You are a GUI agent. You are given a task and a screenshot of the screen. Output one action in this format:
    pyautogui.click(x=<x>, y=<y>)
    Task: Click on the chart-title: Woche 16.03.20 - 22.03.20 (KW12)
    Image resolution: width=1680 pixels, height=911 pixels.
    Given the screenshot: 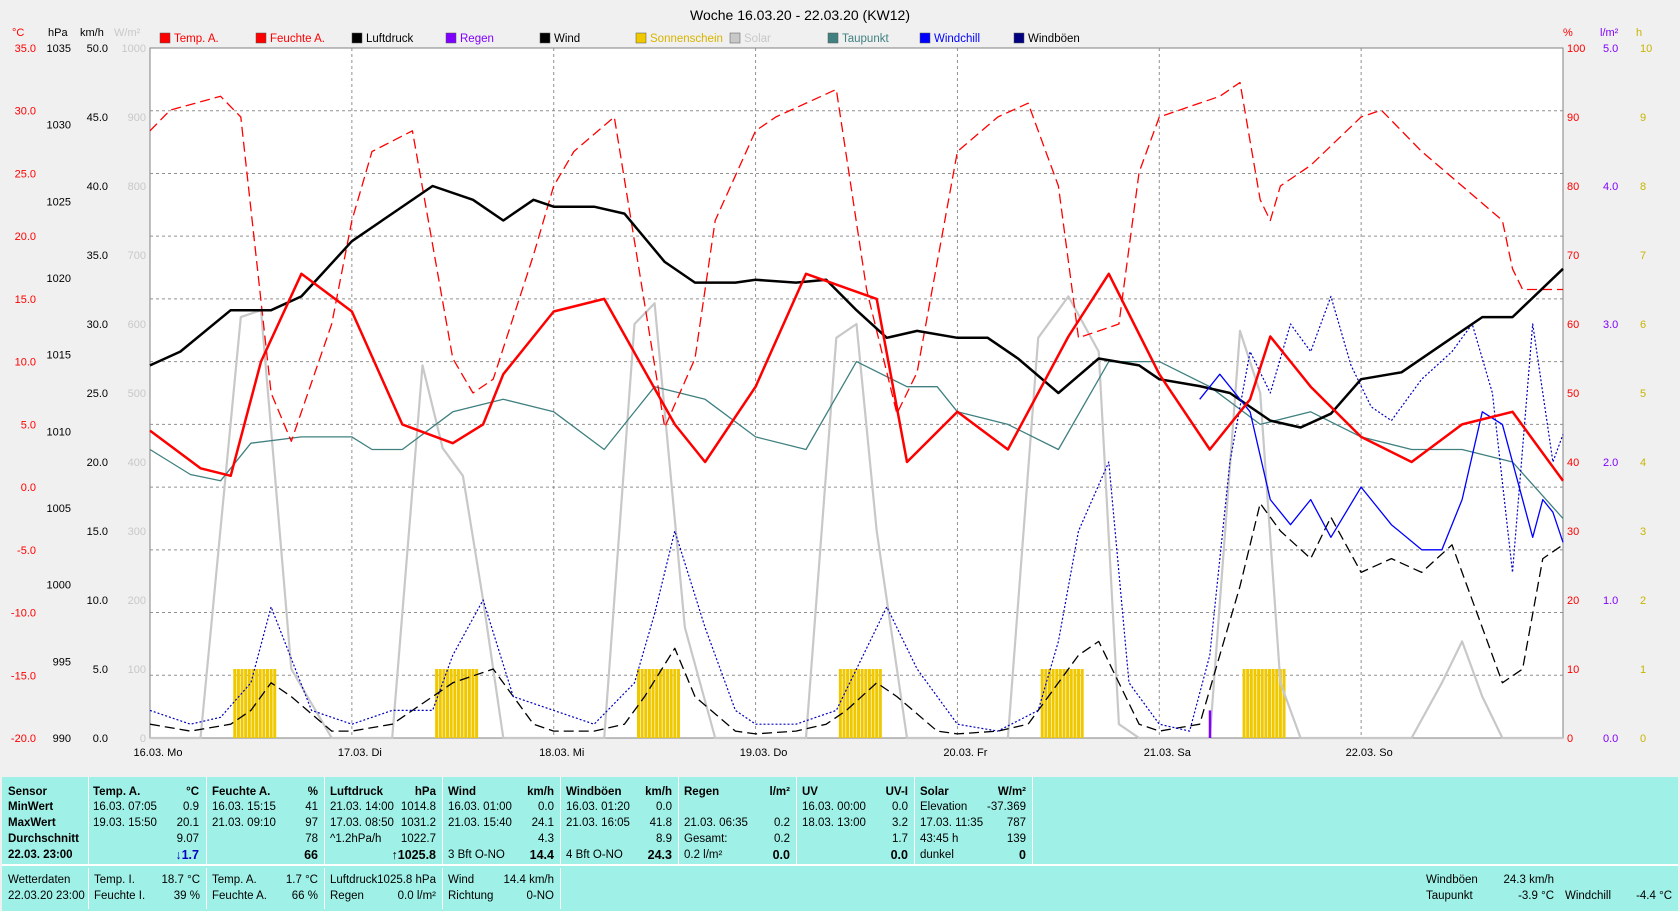 What is the action you would take?
    pyautogui.click(x=800, y=15)
    